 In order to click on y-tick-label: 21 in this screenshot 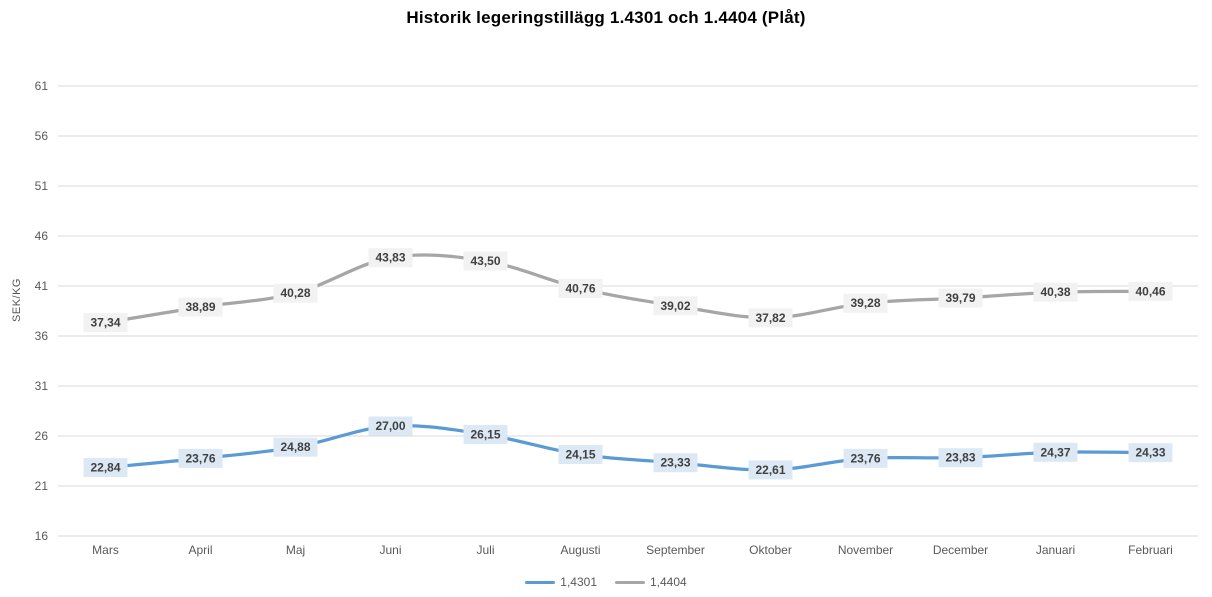, I will do `click(42, 486)`.